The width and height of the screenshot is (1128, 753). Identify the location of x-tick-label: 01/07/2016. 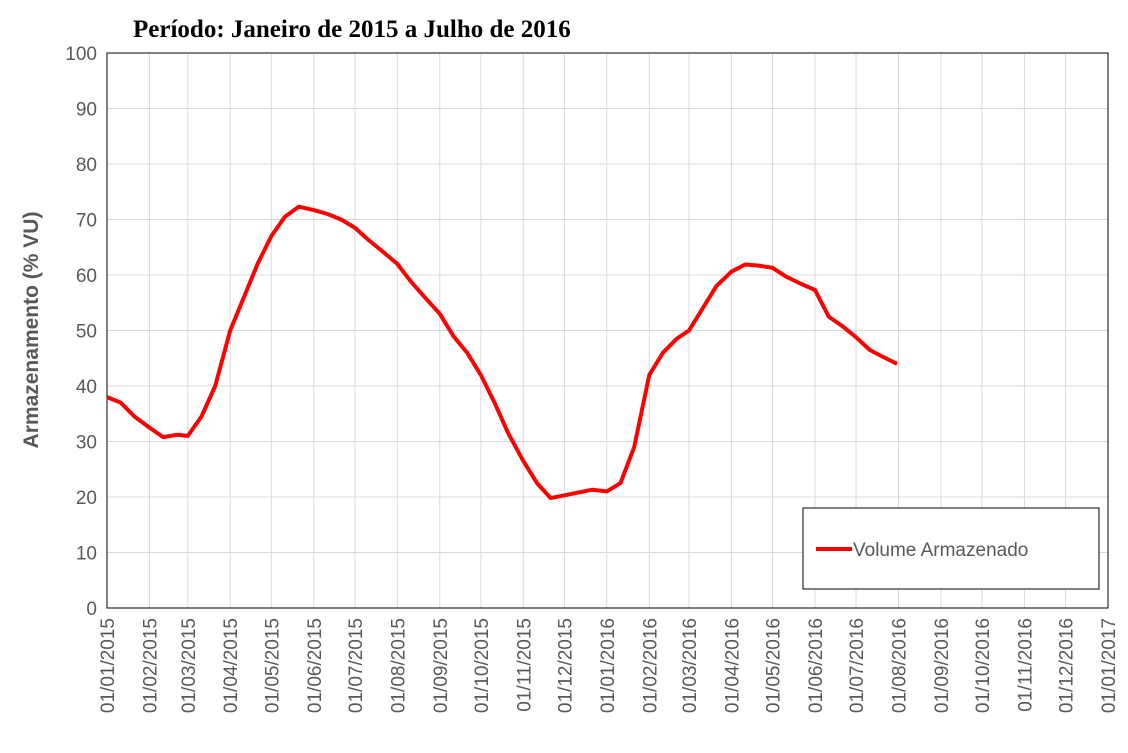
(857, 665).